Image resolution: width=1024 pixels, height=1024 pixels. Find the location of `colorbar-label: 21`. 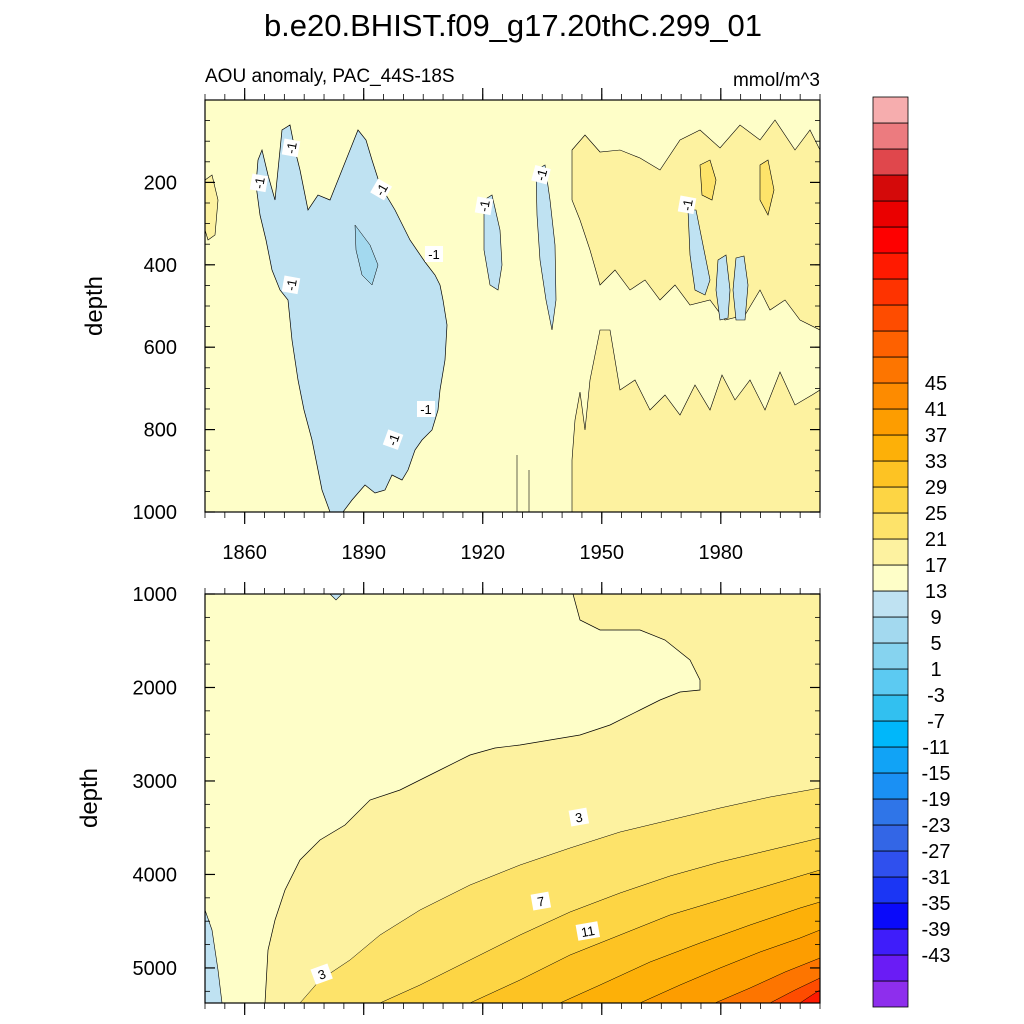

colorbar-label: 21 is located at coordinates (936, 540).